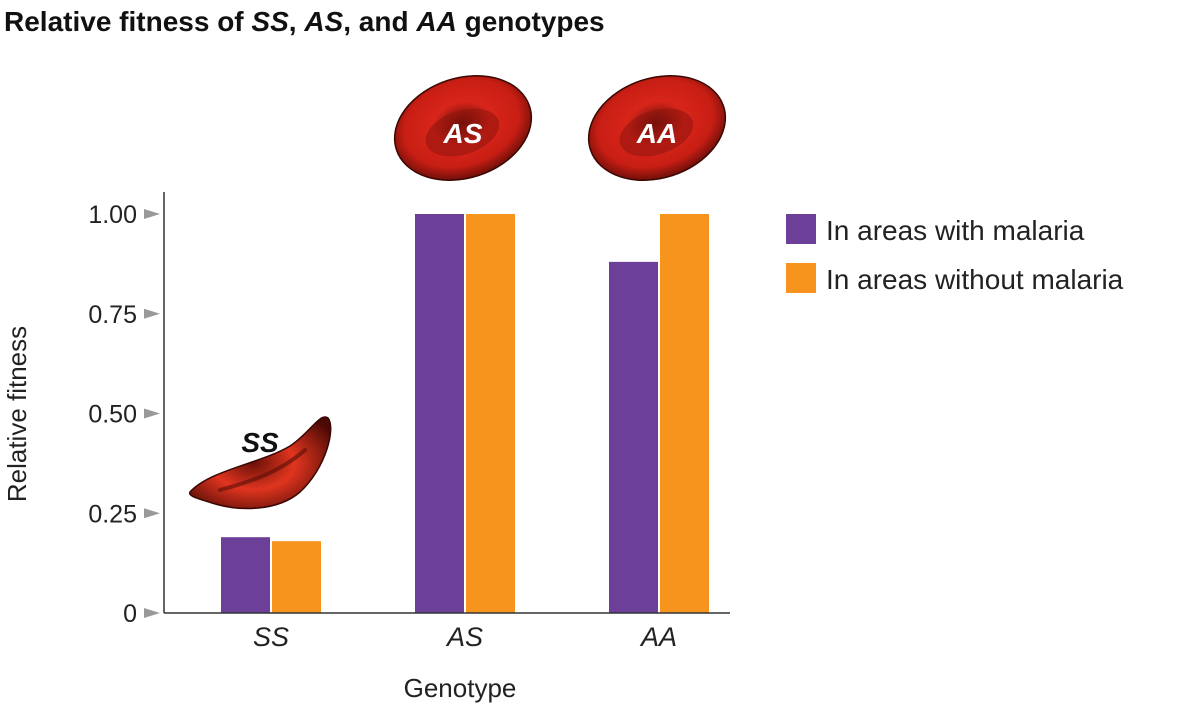 Image resolution: width=1194 pixels, height=708 pixels. I want to click on y-axis: 0 0.25 0.50 0.75 1.00, so click(126, 410).